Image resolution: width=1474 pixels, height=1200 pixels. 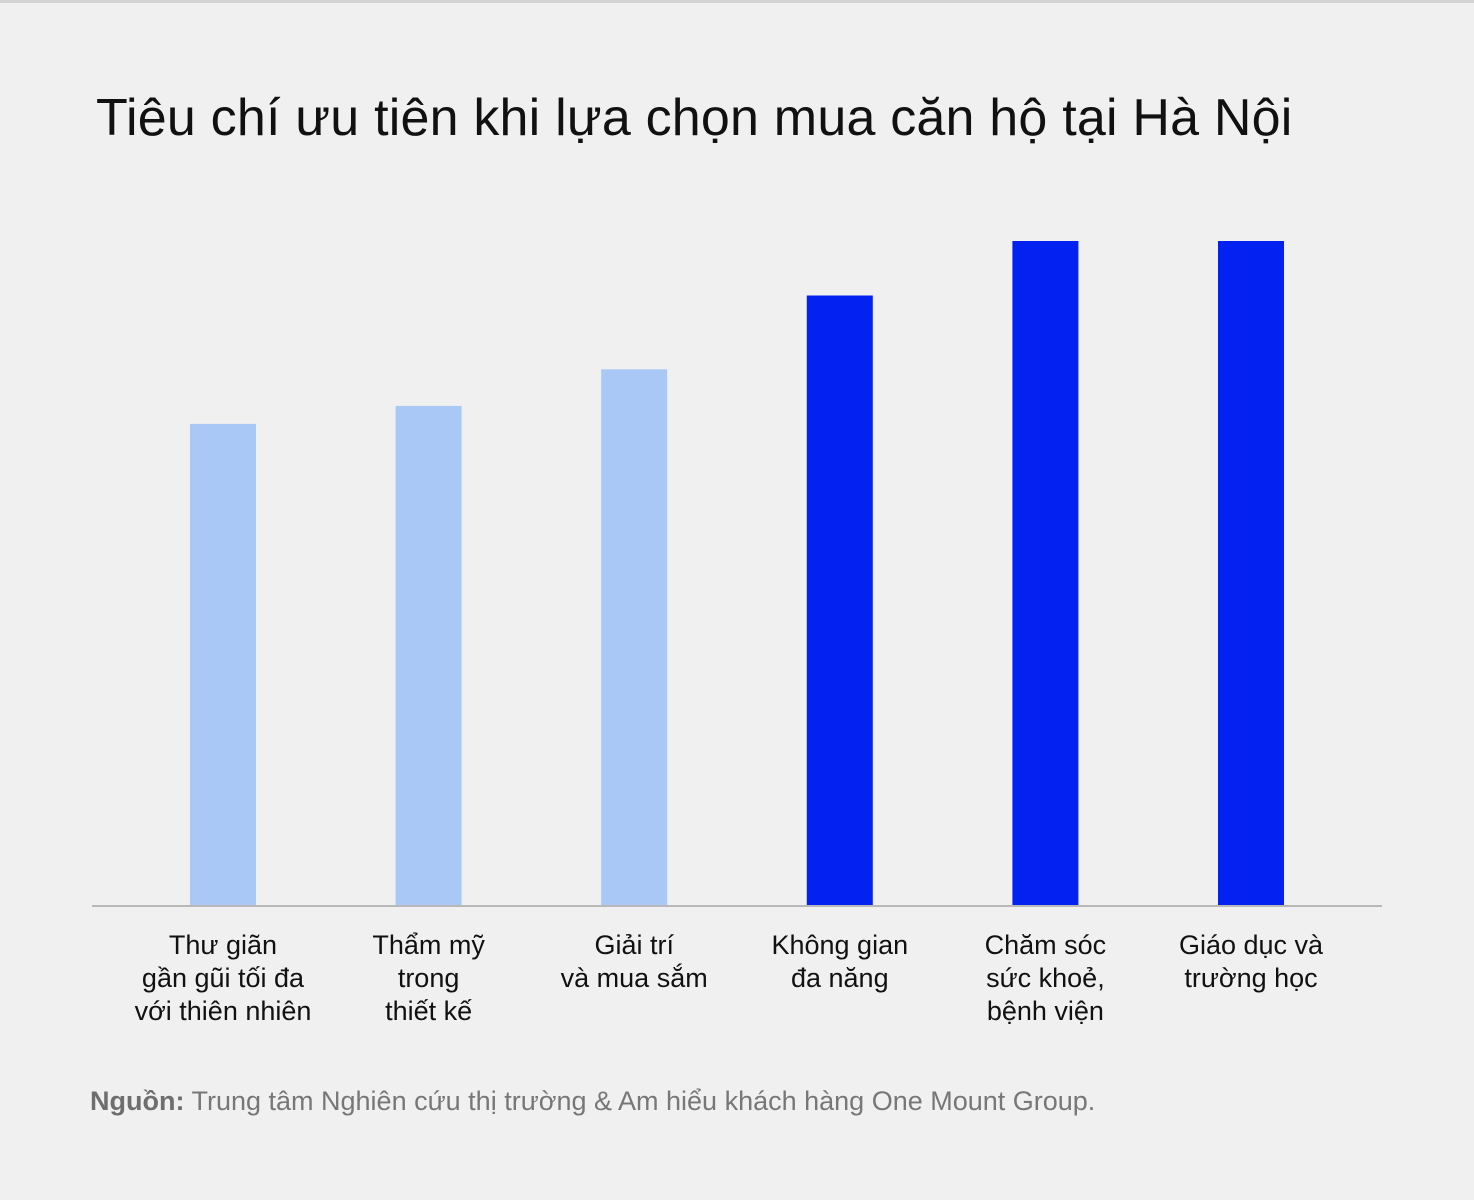 I want to click on top-rule, so click(x=737, y=1).